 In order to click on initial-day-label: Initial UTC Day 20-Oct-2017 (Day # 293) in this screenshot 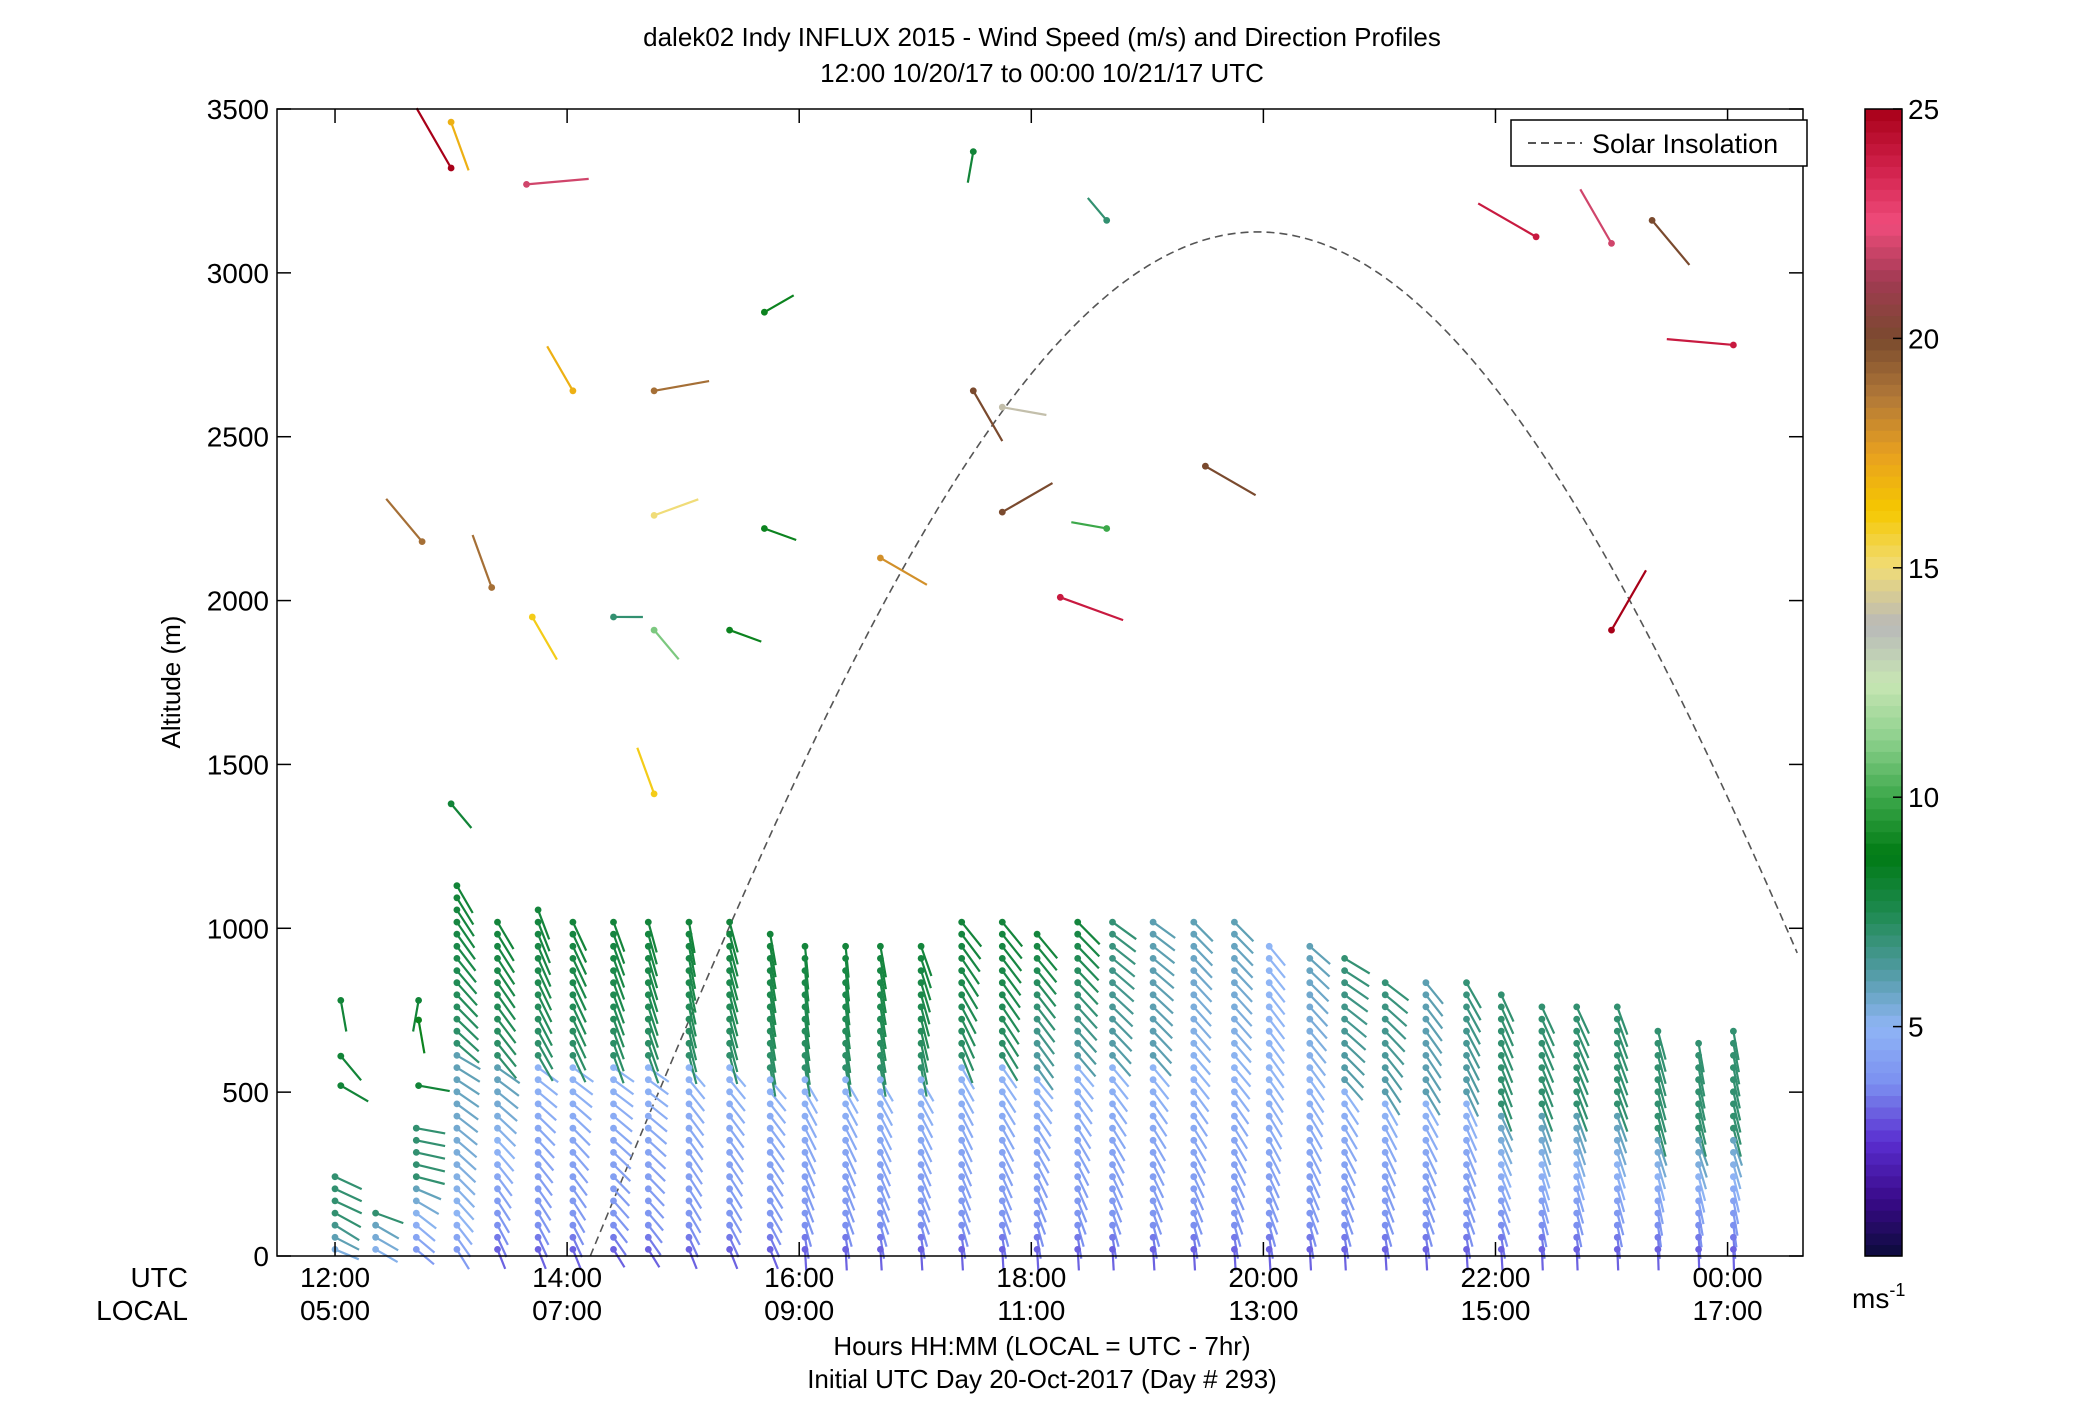, I will do `click(1042, 1379)`.